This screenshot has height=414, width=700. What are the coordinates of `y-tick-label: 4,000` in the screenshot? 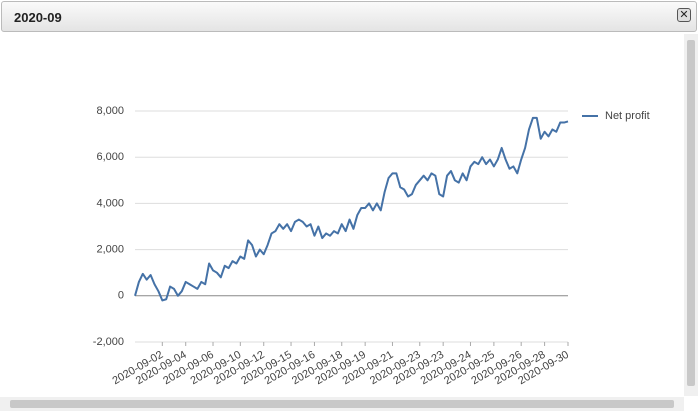 It's located at (110, 203).